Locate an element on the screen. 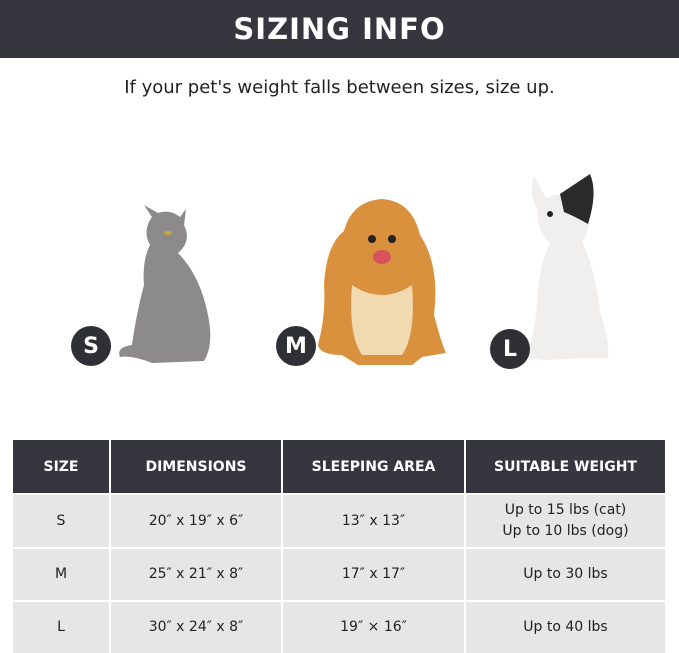  pomeranian-image is located at coordinates (382, 282).